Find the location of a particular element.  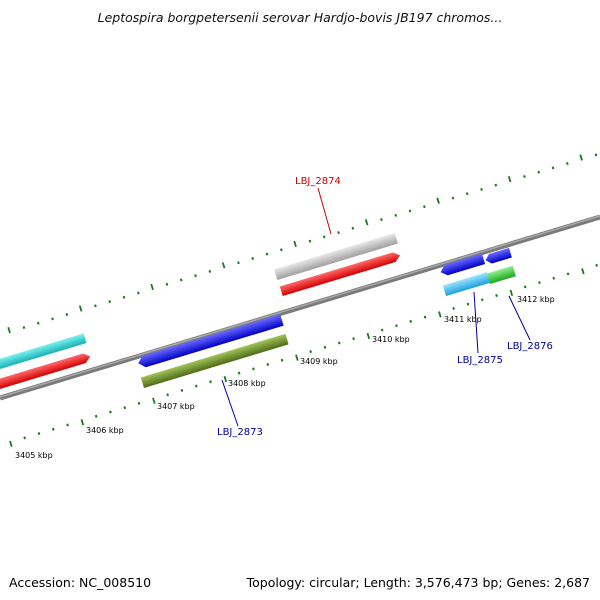

gene-label-lbj-2874: LBJ_2874 is located at coordinates (318, 181).